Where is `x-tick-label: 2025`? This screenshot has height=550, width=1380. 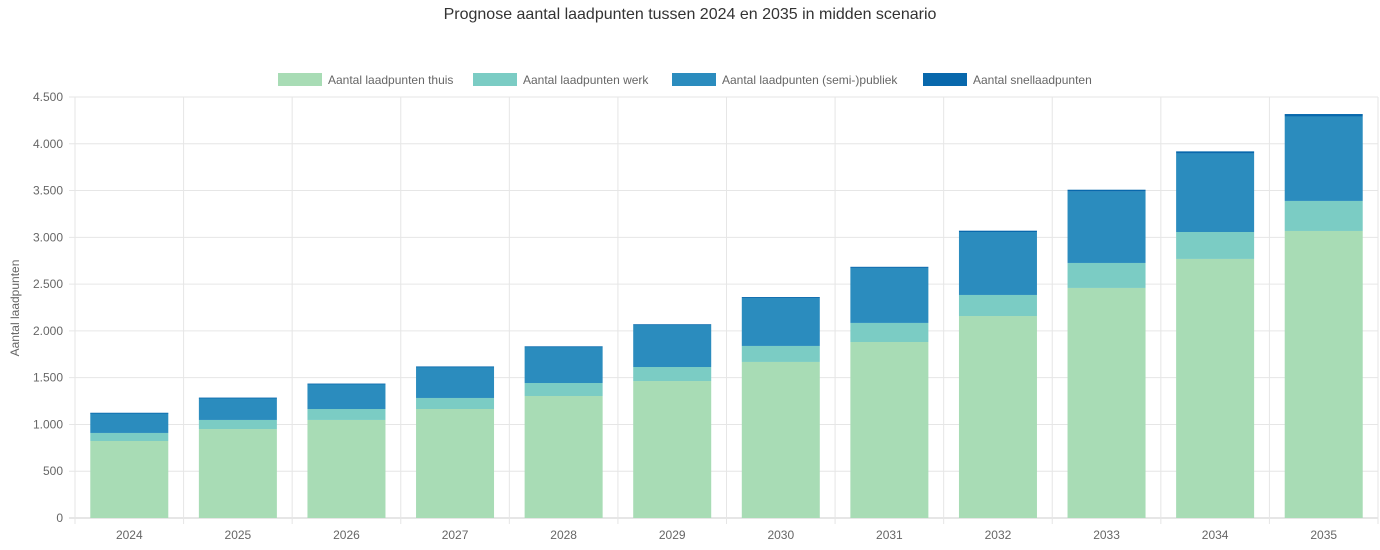
x-tick-label: 2025 is located at coordinates (238, 535).